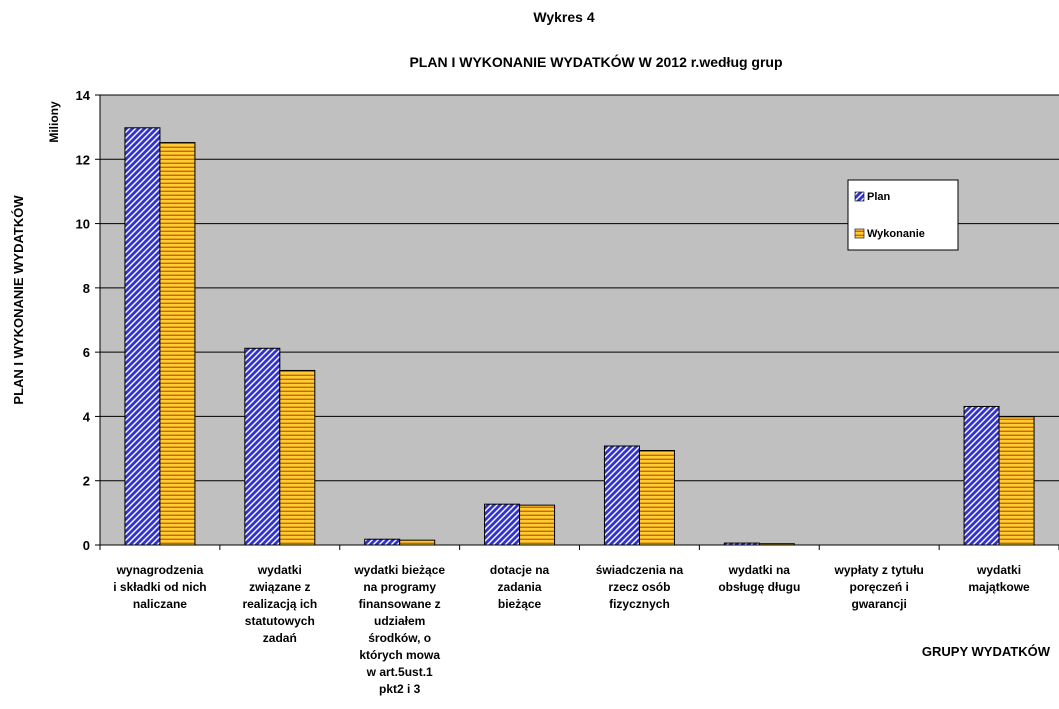  I want to click on category-label-line: pkt2 i 3, so click(400, 689).